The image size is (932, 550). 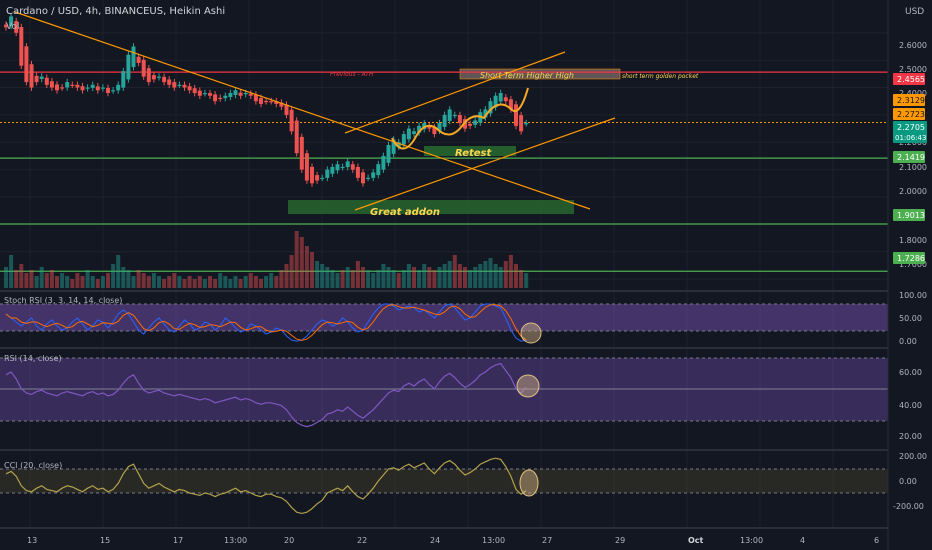 What do you see at coordinates (362, 540) in the screenshot?
I see `time-tick: 22` at bounding box center [362, 540].